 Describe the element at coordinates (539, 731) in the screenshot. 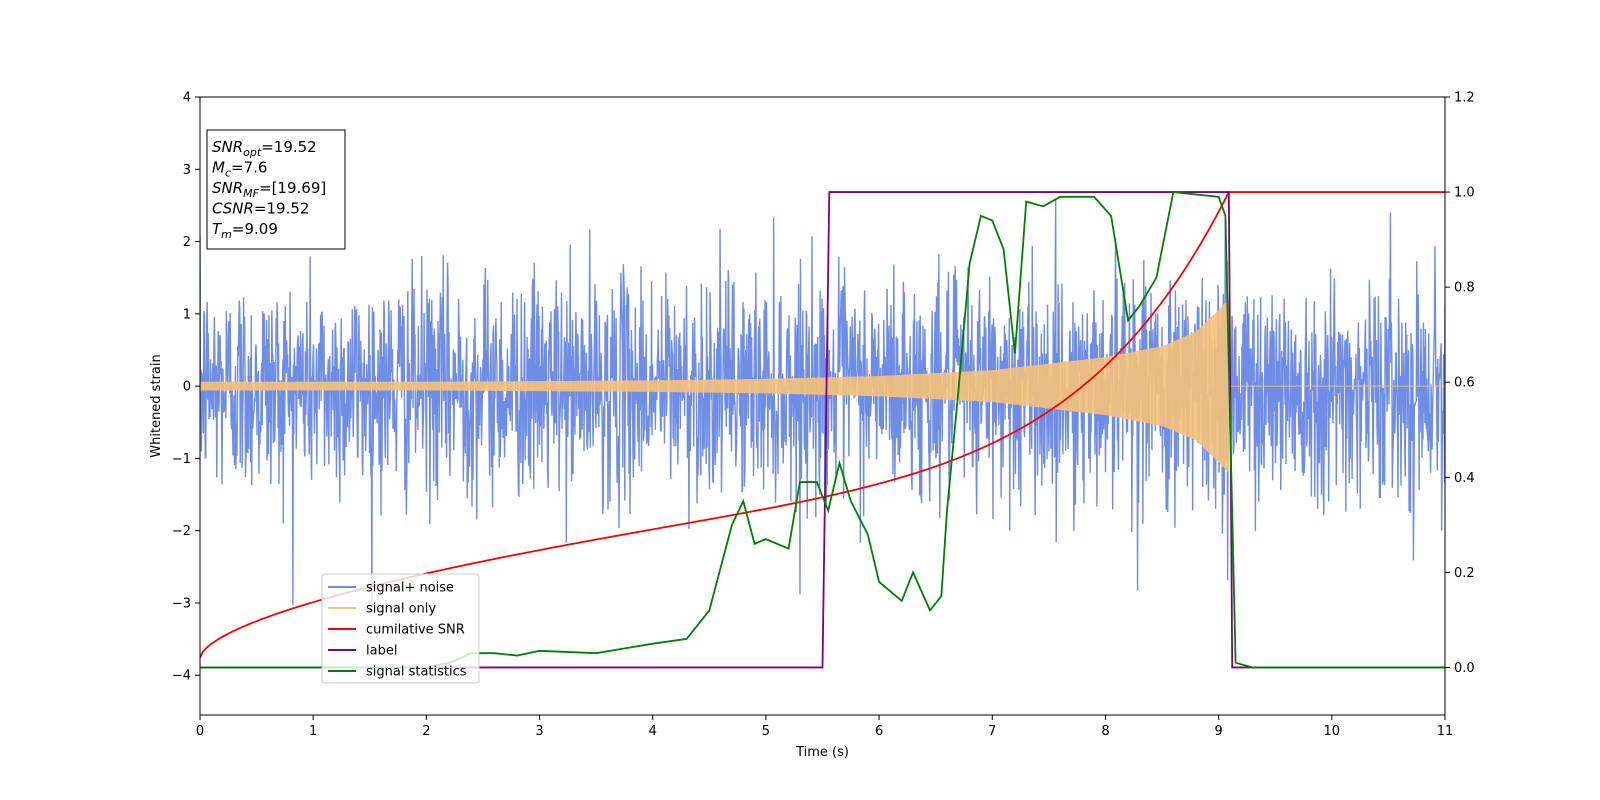

I see `x-tick-label: 3` at that location.